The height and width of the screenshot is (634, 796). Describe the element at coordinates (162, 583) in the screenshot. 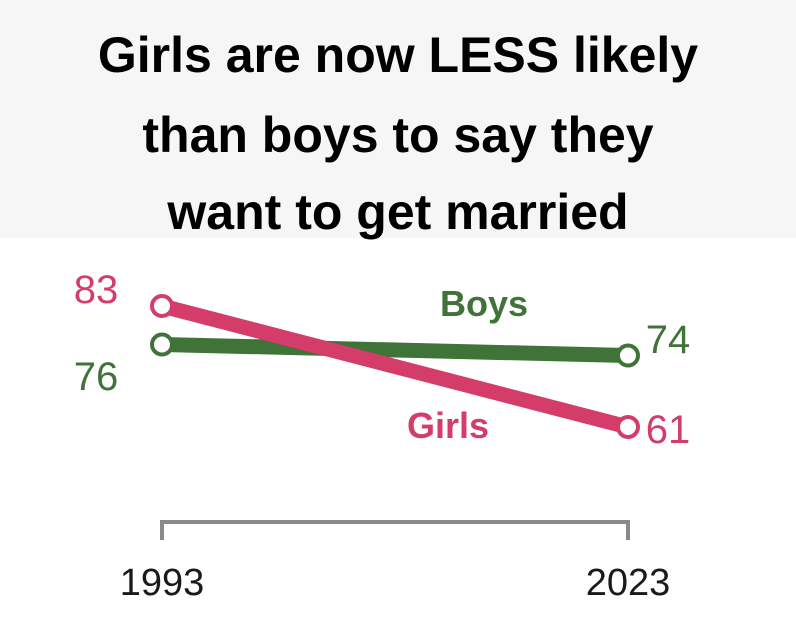

I see `x-tick-label-1993: 1993` at that location.